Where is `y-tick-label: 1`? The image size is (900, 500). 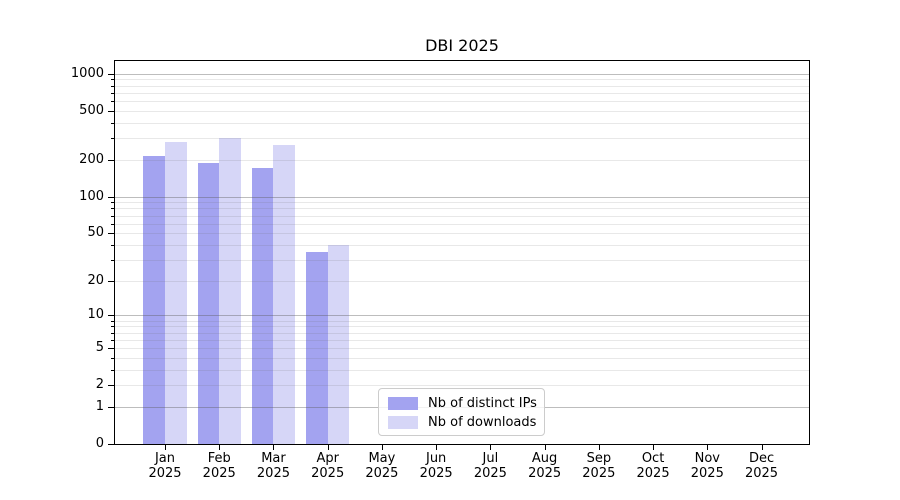 y-tick-label: 1 is located at coordinates (99, 406).